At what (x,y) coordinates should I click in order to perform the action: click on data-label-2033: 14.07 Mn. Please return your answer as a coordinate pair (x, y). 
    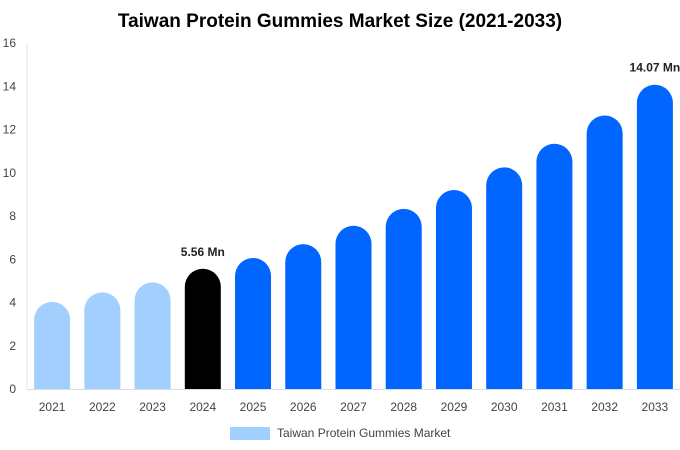
    Looking at the image, I should click on (655, 68).